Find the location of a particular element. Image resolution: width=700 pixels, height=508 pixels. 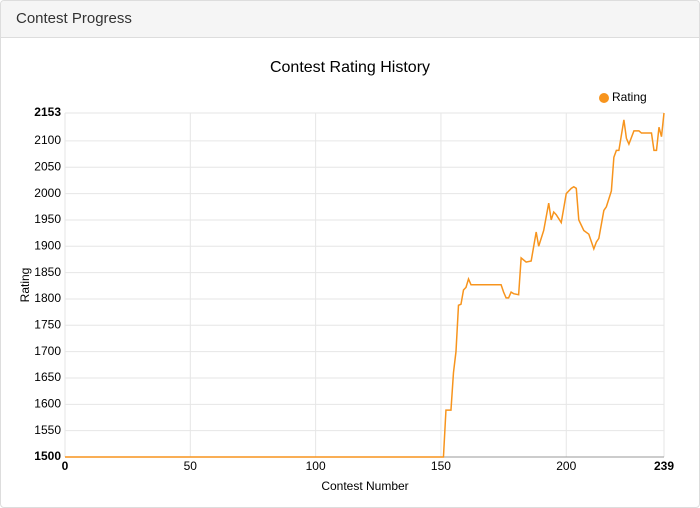

y-tick-label: 2153 is located at coordinates (47, 112).